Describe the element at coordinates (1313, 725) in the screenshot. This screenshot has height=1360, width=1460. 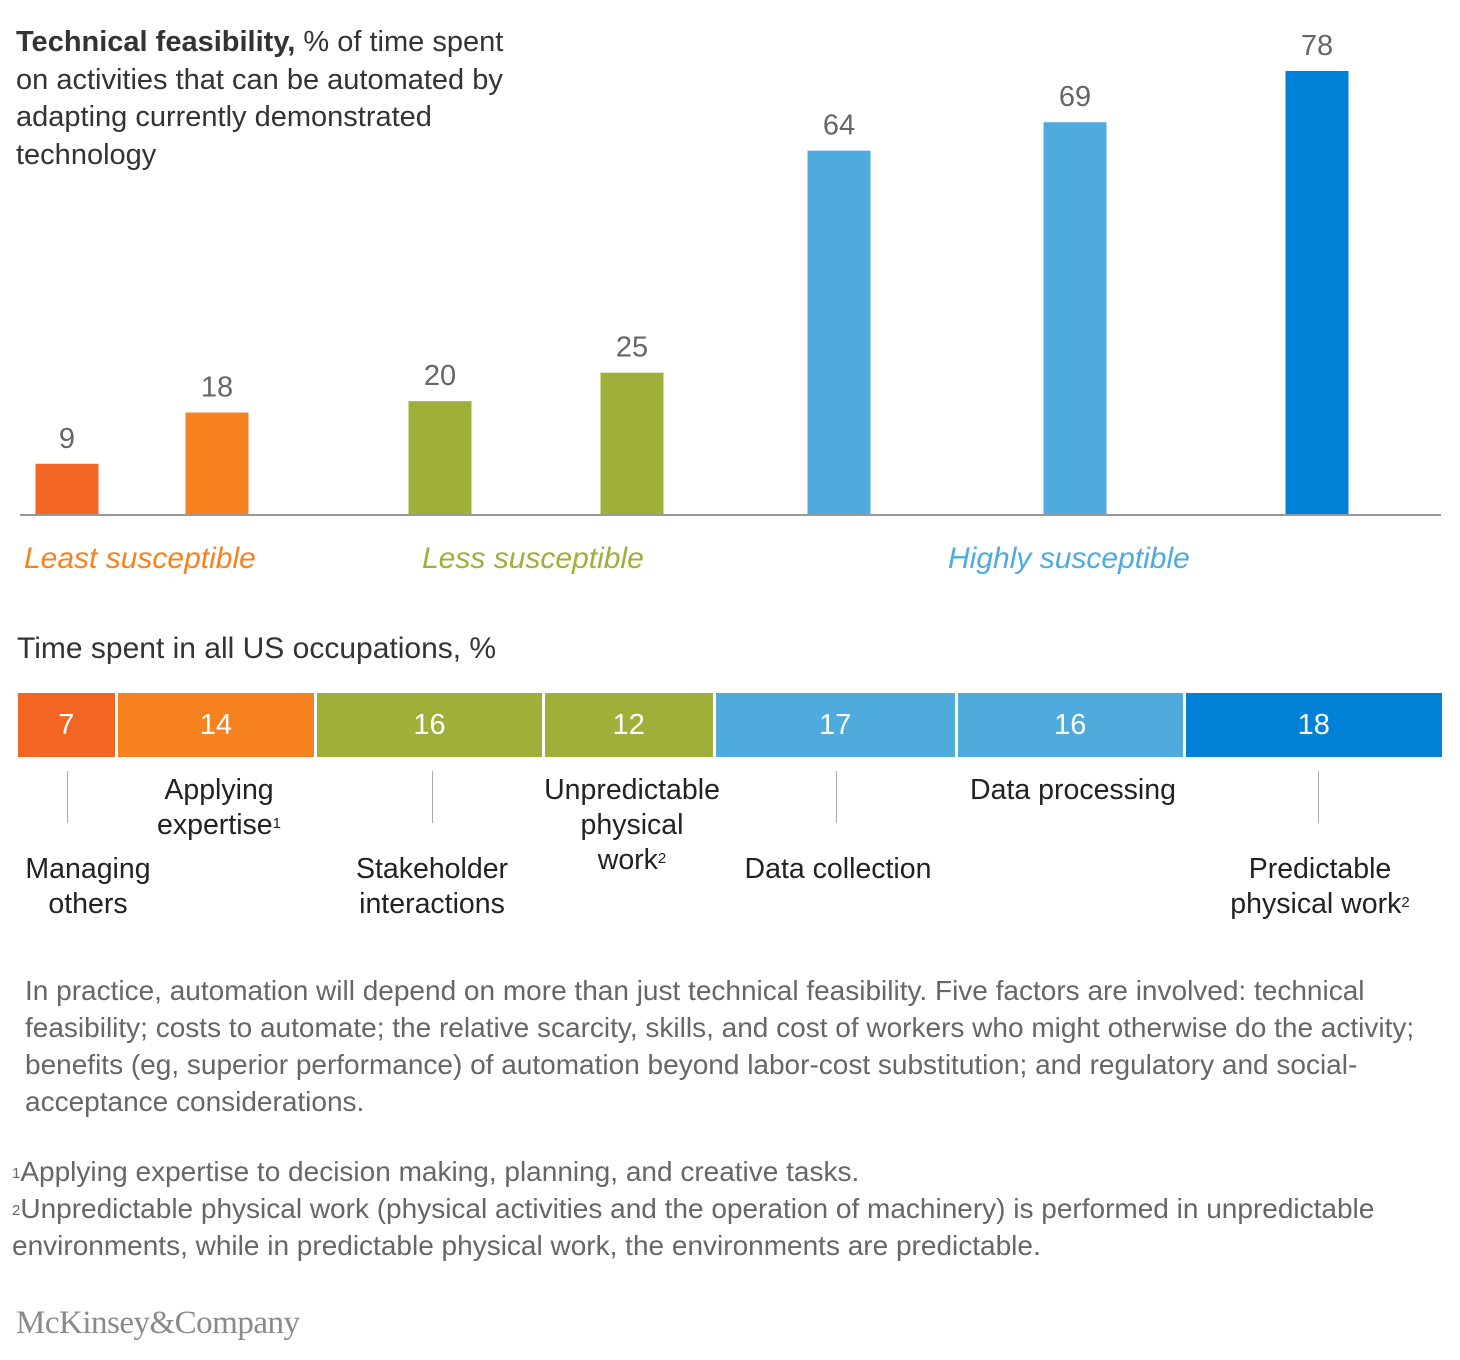
I see `stacked-segment-6: 18` at that location.